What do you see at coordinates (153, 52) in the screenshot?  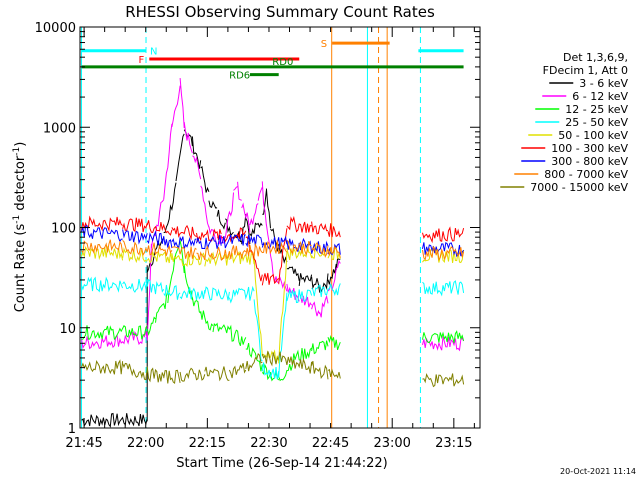 I see `flag-label-n: N` at bounding box center [153, 52].